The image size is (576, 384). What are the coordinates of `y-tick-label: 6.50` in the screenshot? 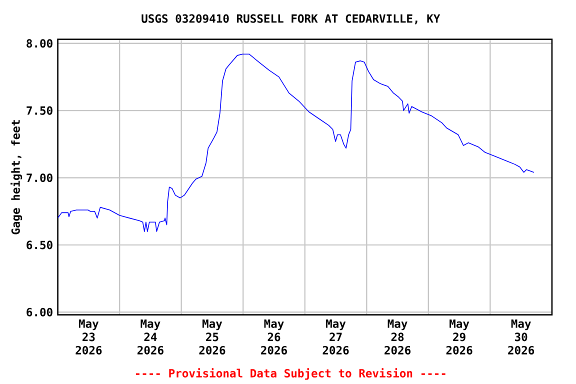 It's located at (39, 245).